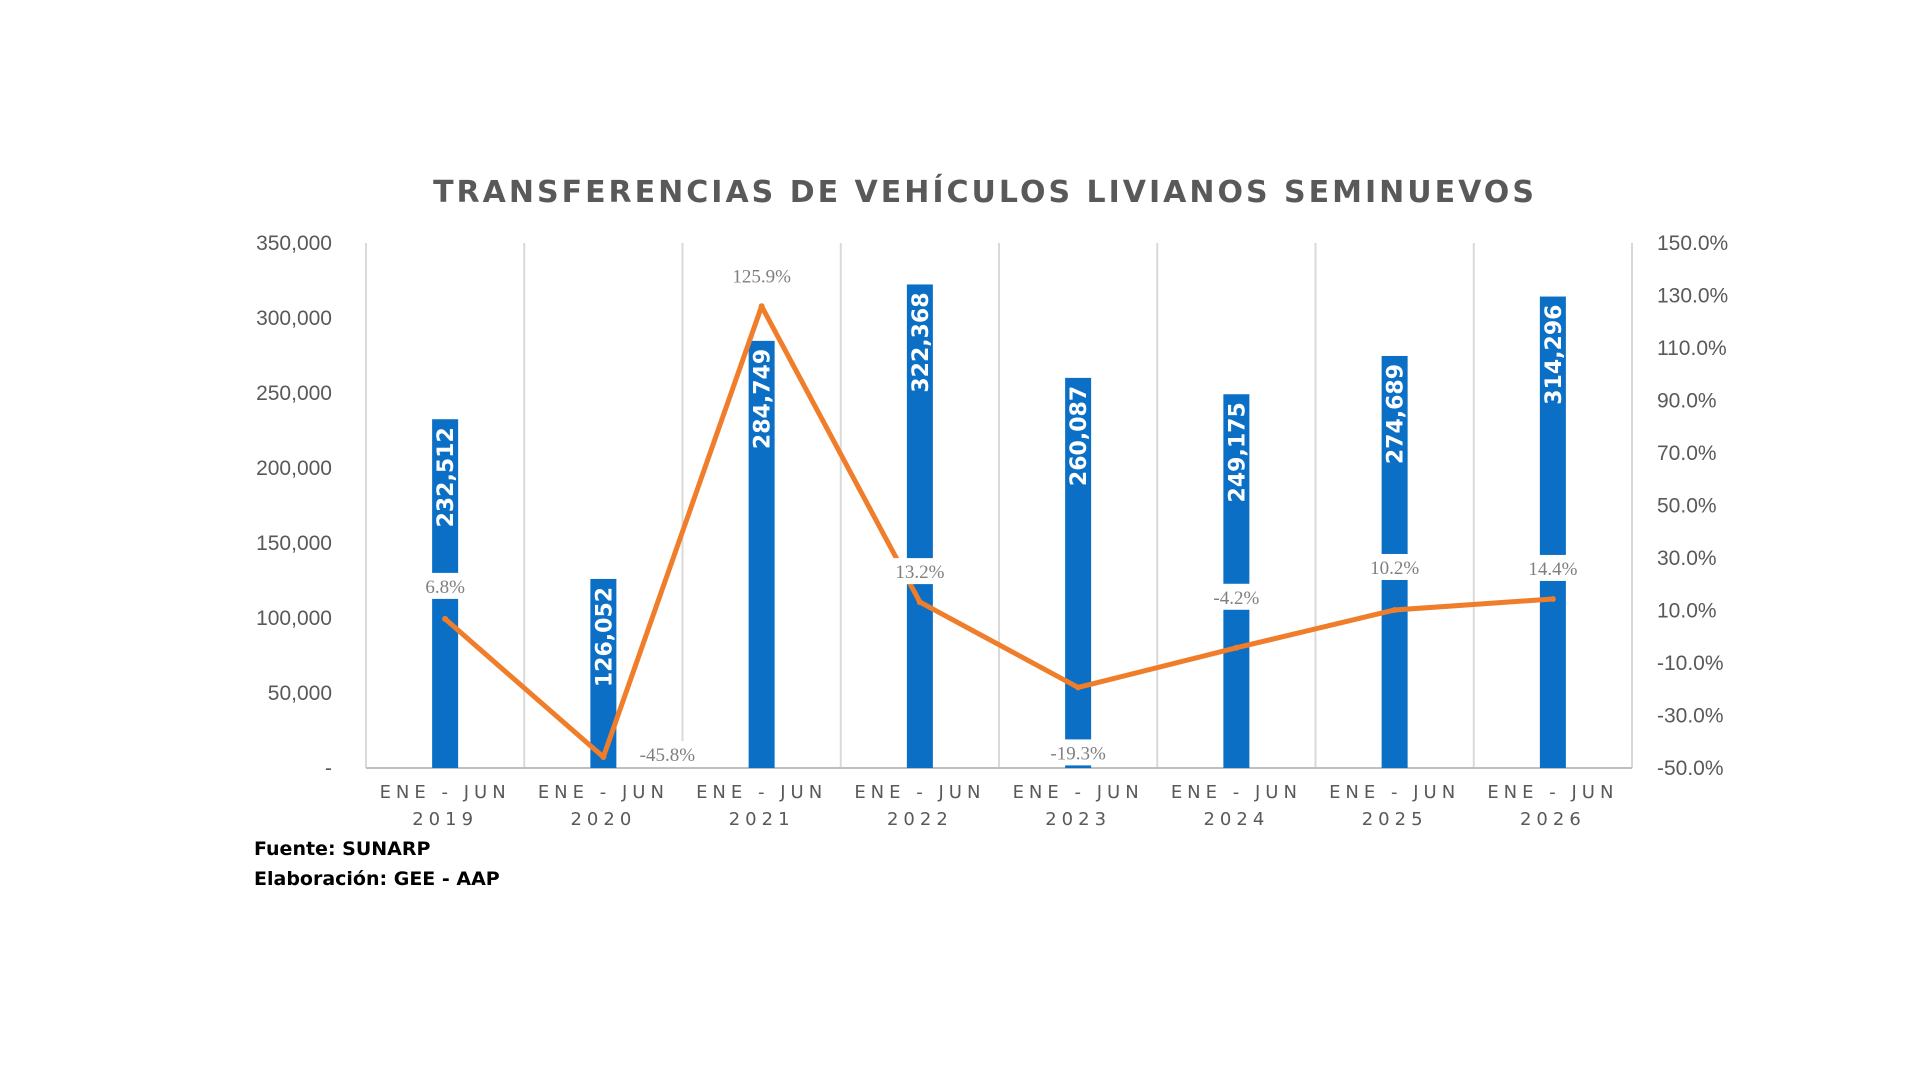 The image size is (1920, 1080). I want to click on y-right-tick-label: -10.0%, so click(1690, 663).